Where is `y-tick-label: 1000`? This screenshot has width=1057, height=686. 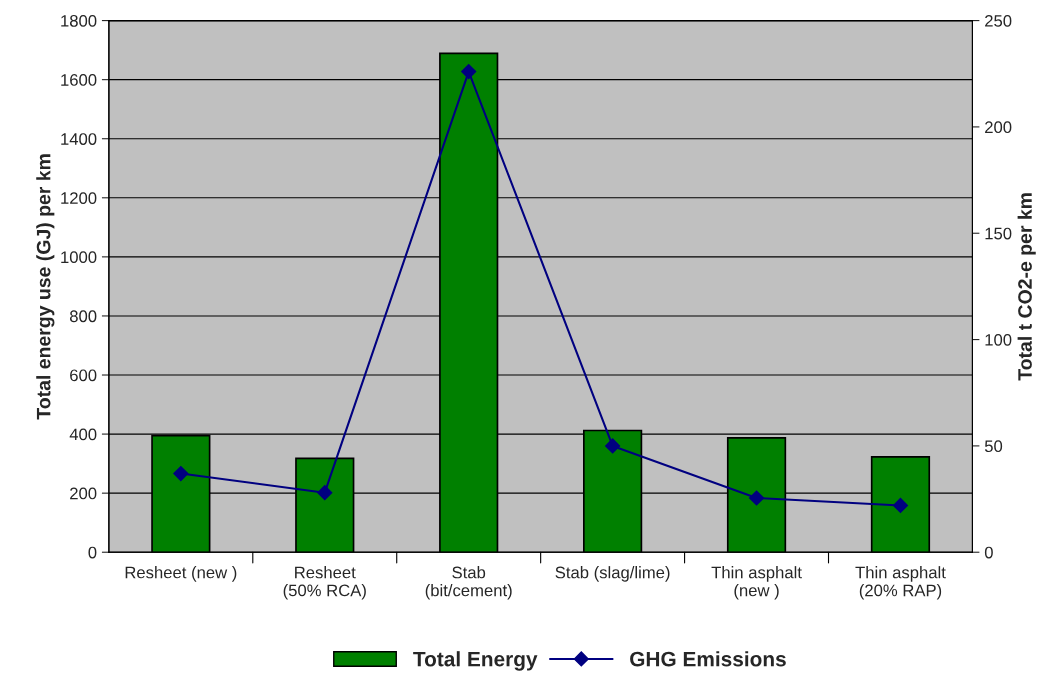 y-tick-label: 1000 is located at coordinates (79, 257).